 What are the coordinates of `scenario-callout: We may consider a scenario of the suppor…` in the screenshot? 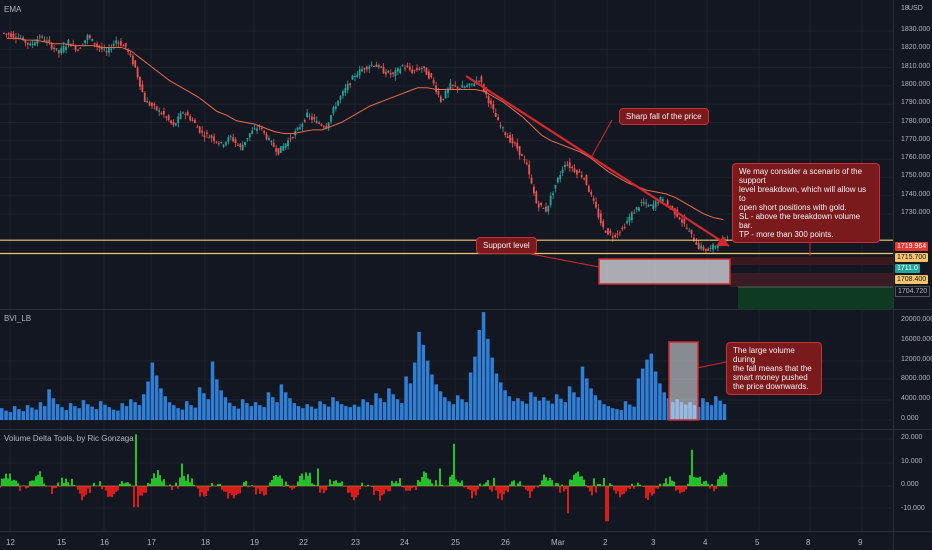 It's located at (806, 203).